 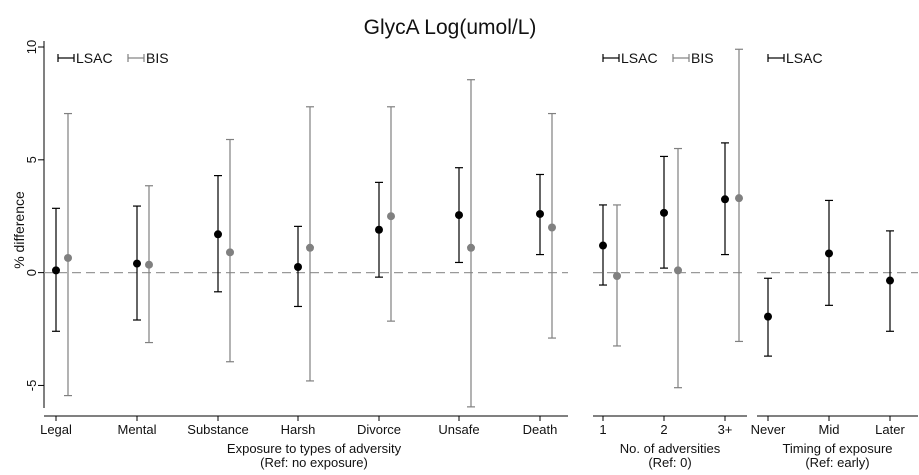 I want to click on panel-3-x-axis-sublabel: (Ref: early), so click(x=837, y=462).